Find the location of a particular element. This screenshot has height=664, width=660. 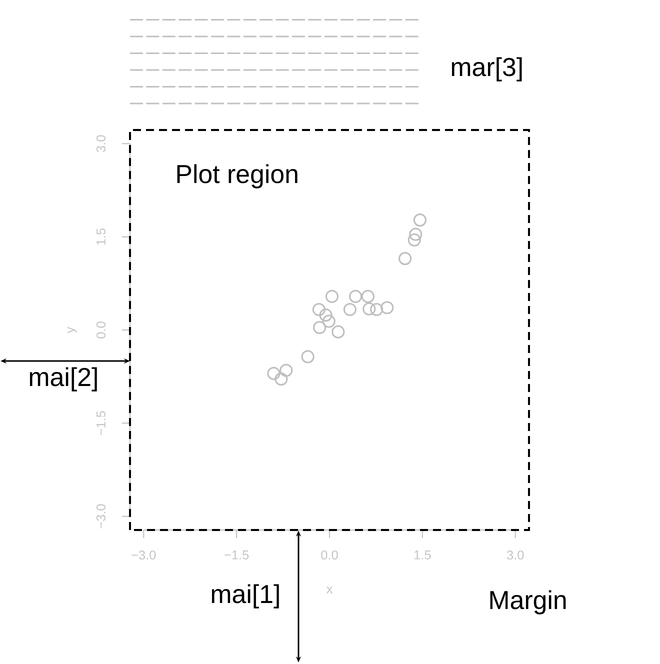

x-tick-label: 1.5 is located at coordinates (422, 555).